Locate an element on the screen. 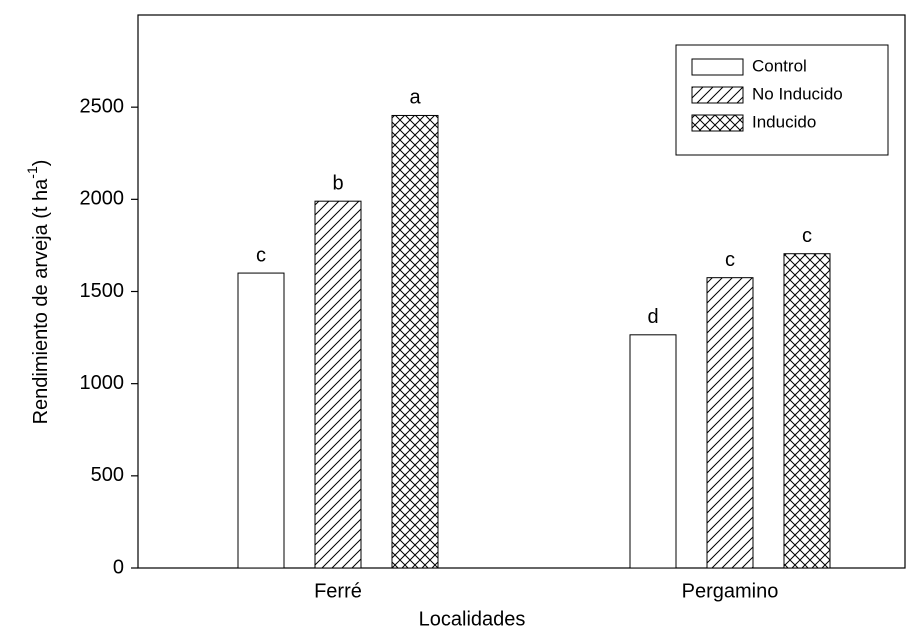  y-tick-label: 0 is located at coordinates (118, 567).